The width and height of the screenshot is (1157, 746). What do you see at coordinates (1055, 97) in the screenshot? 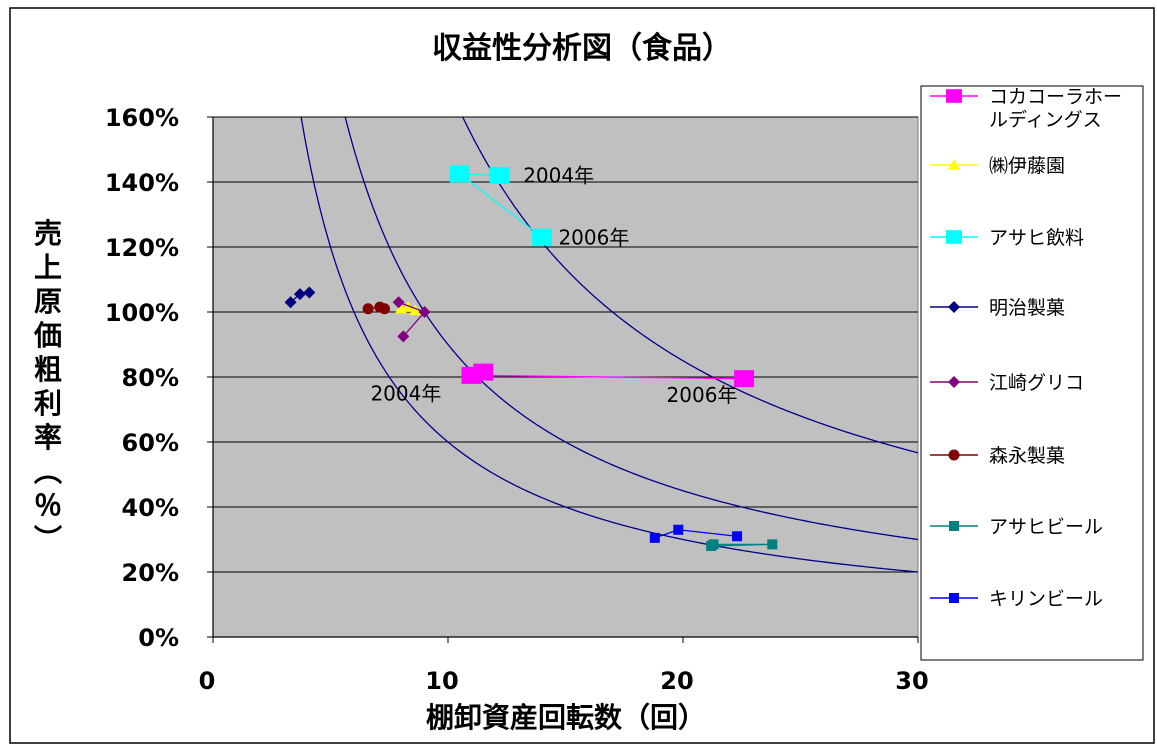
I see `legend-label-line: コカコーラホー` at bounding box center [1055, 97].